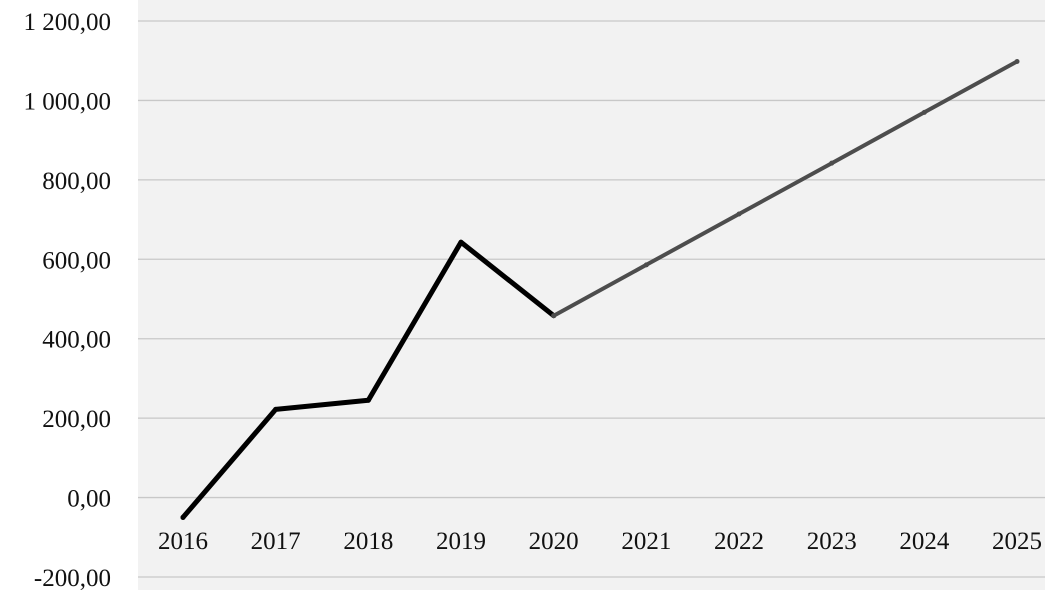 Image resolution: width=1045 pixels, height=590 pixels. I want to click on x-tick-label: 2018, so click(368, 541).